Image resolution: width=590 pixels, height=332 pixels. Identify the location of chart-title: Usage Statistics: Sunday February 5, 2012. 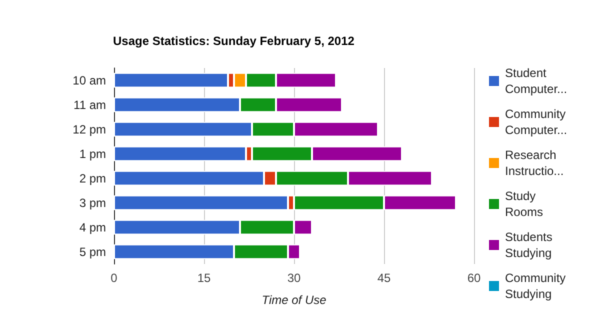
(234, 41).